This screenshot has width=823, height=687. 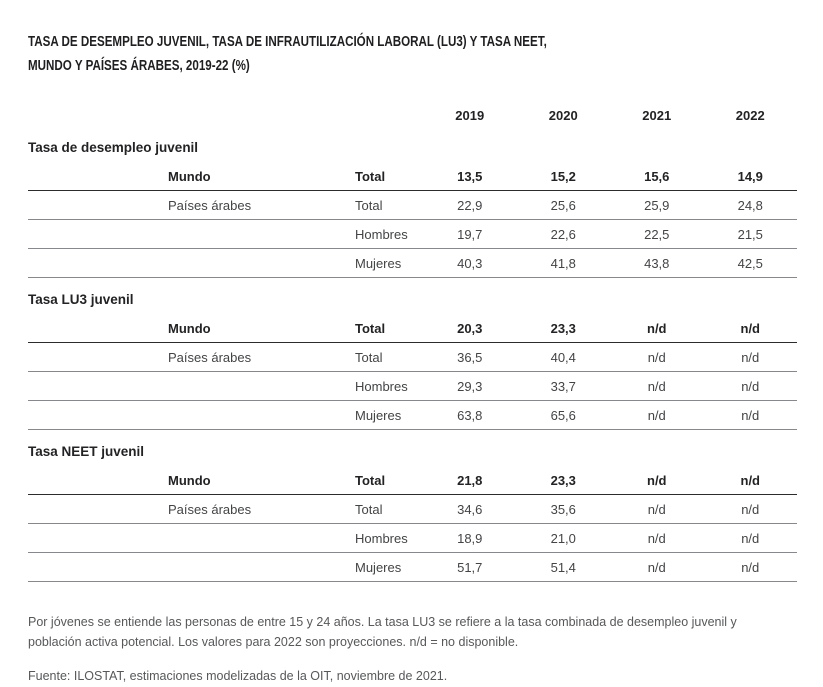 I want to click on value-cell: 22,5, so click(x=657, y=234).